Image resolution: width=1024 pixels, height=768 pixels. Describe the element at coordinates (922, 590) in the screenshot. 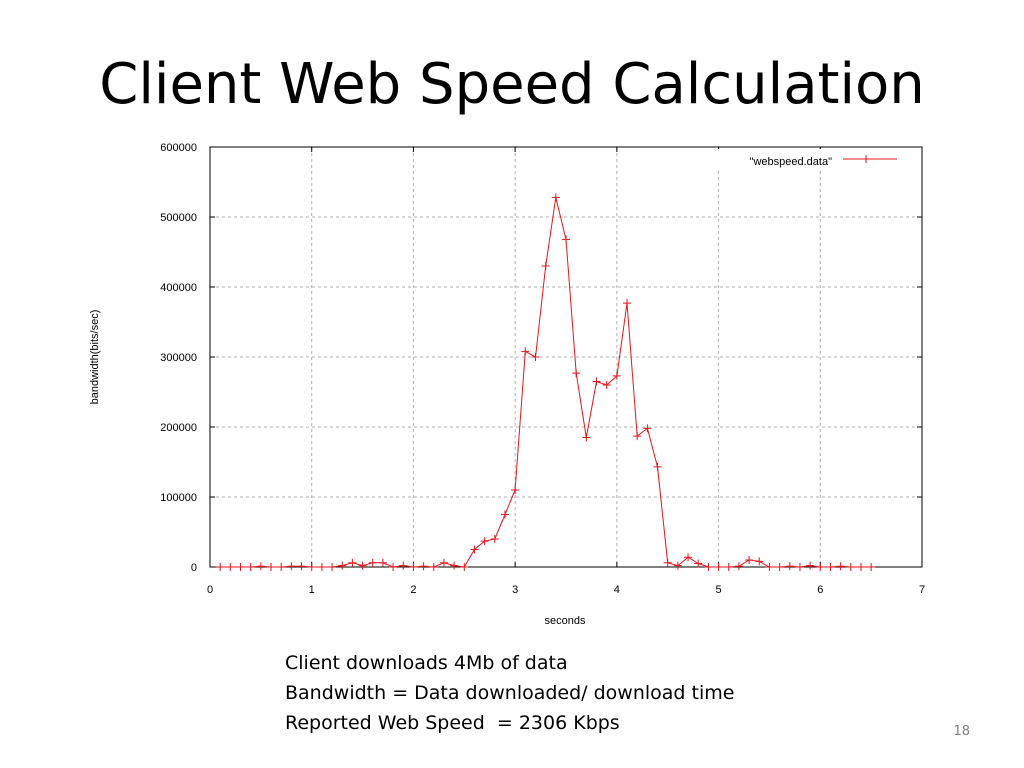

I see `x-tick-label: 7` at that location.